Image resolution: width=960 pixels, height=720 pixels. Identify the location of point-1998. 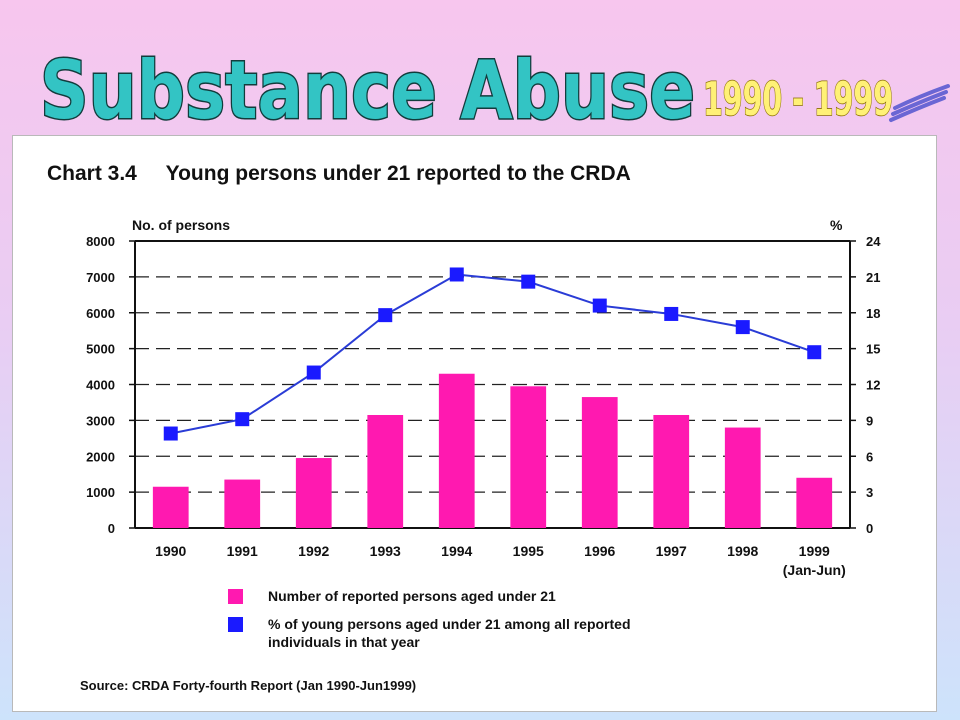
(742, 327).